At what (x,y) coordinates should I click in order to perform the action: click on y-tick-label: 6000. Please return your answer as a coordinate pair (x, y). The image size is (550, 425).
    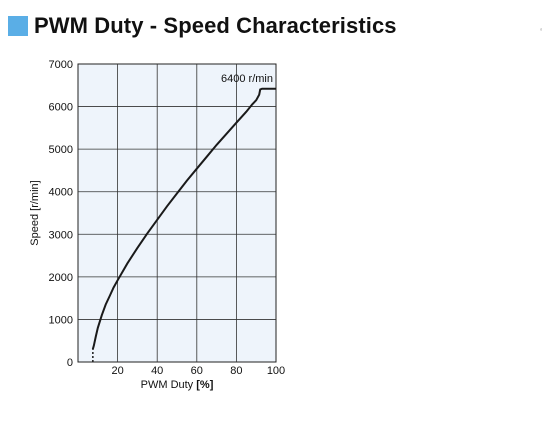
    Looking at the image, I should click on (61, 108).